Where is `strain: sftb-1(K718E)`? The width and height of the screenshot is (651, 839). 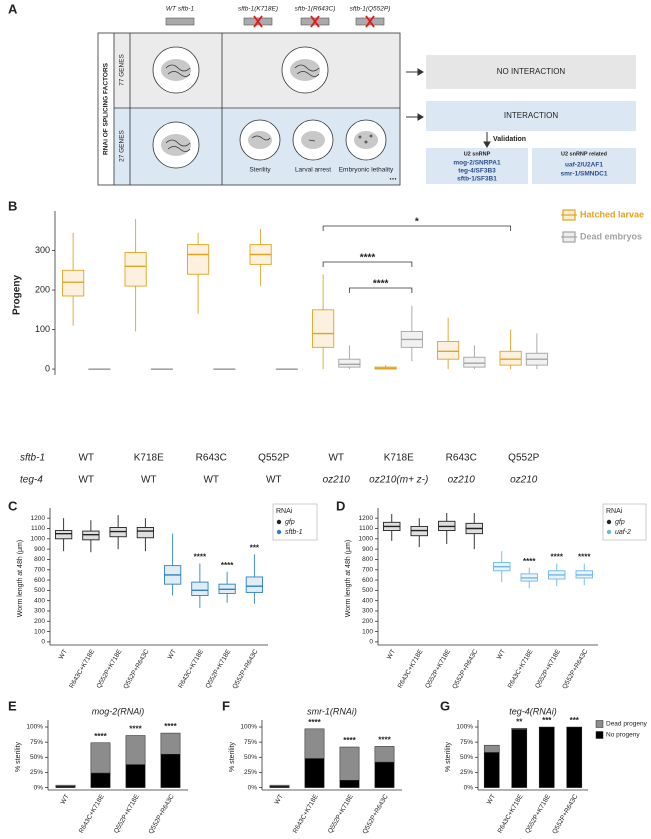 strain: sftb-1(K718E) is located at coordinates (258, 9).